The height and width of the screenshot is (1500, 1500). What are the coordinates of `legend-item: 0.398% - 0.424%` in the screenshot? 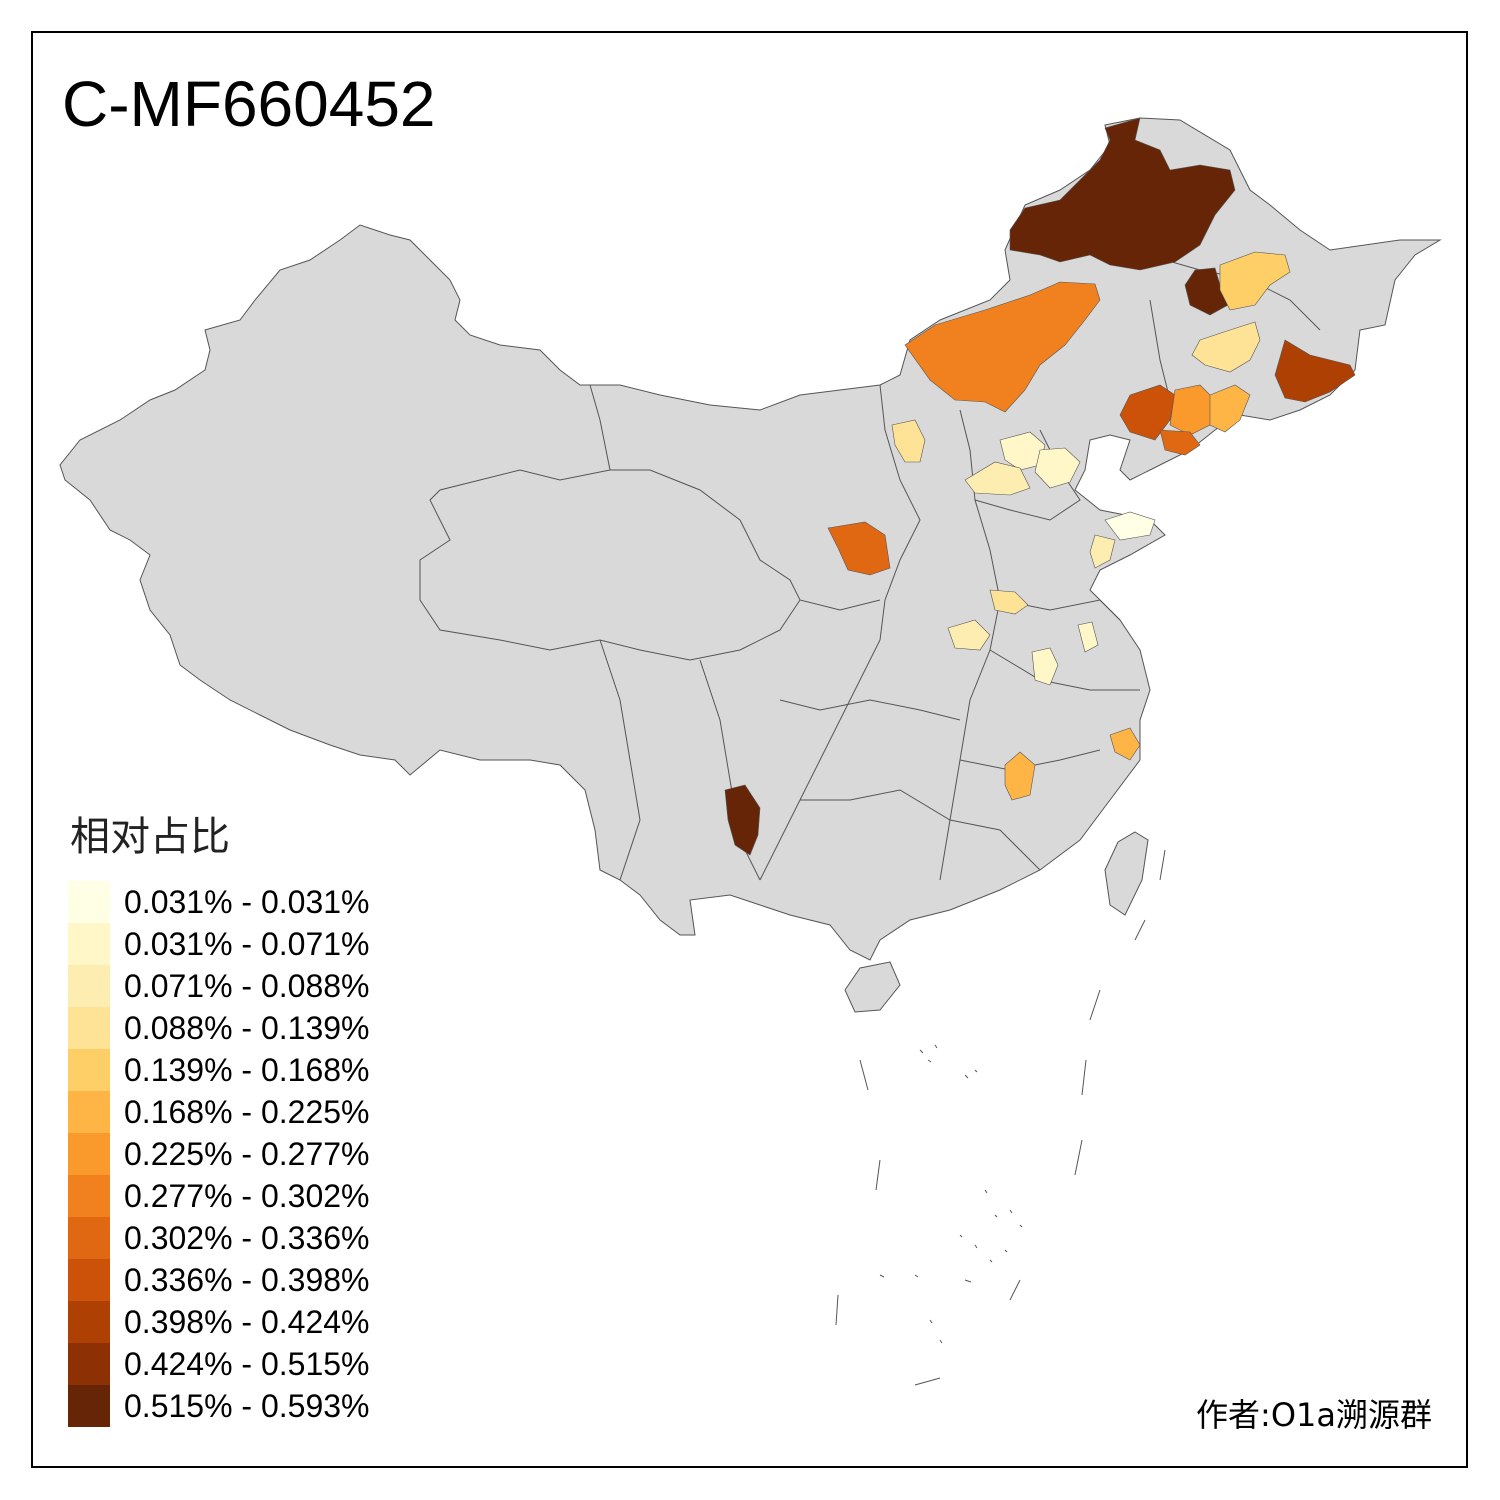 It's located at (219, 1322).